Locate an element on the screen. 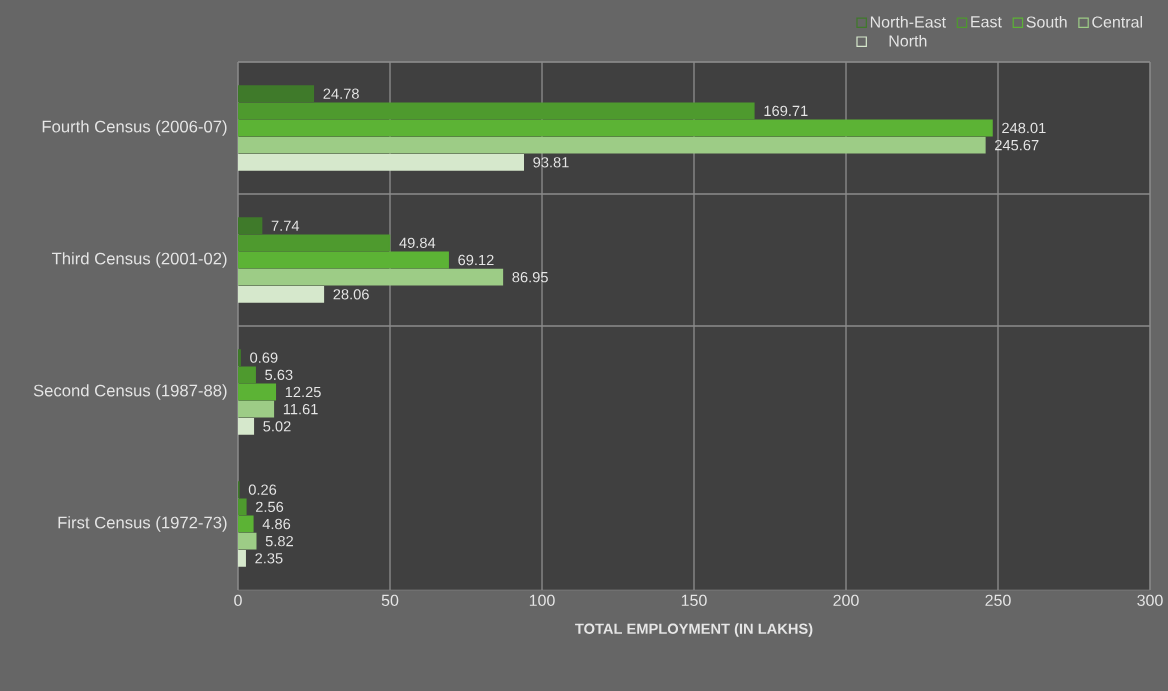 This screenshot has height=691, width=1168. x-tick-label: 50 is located at coordinates (390, 600).